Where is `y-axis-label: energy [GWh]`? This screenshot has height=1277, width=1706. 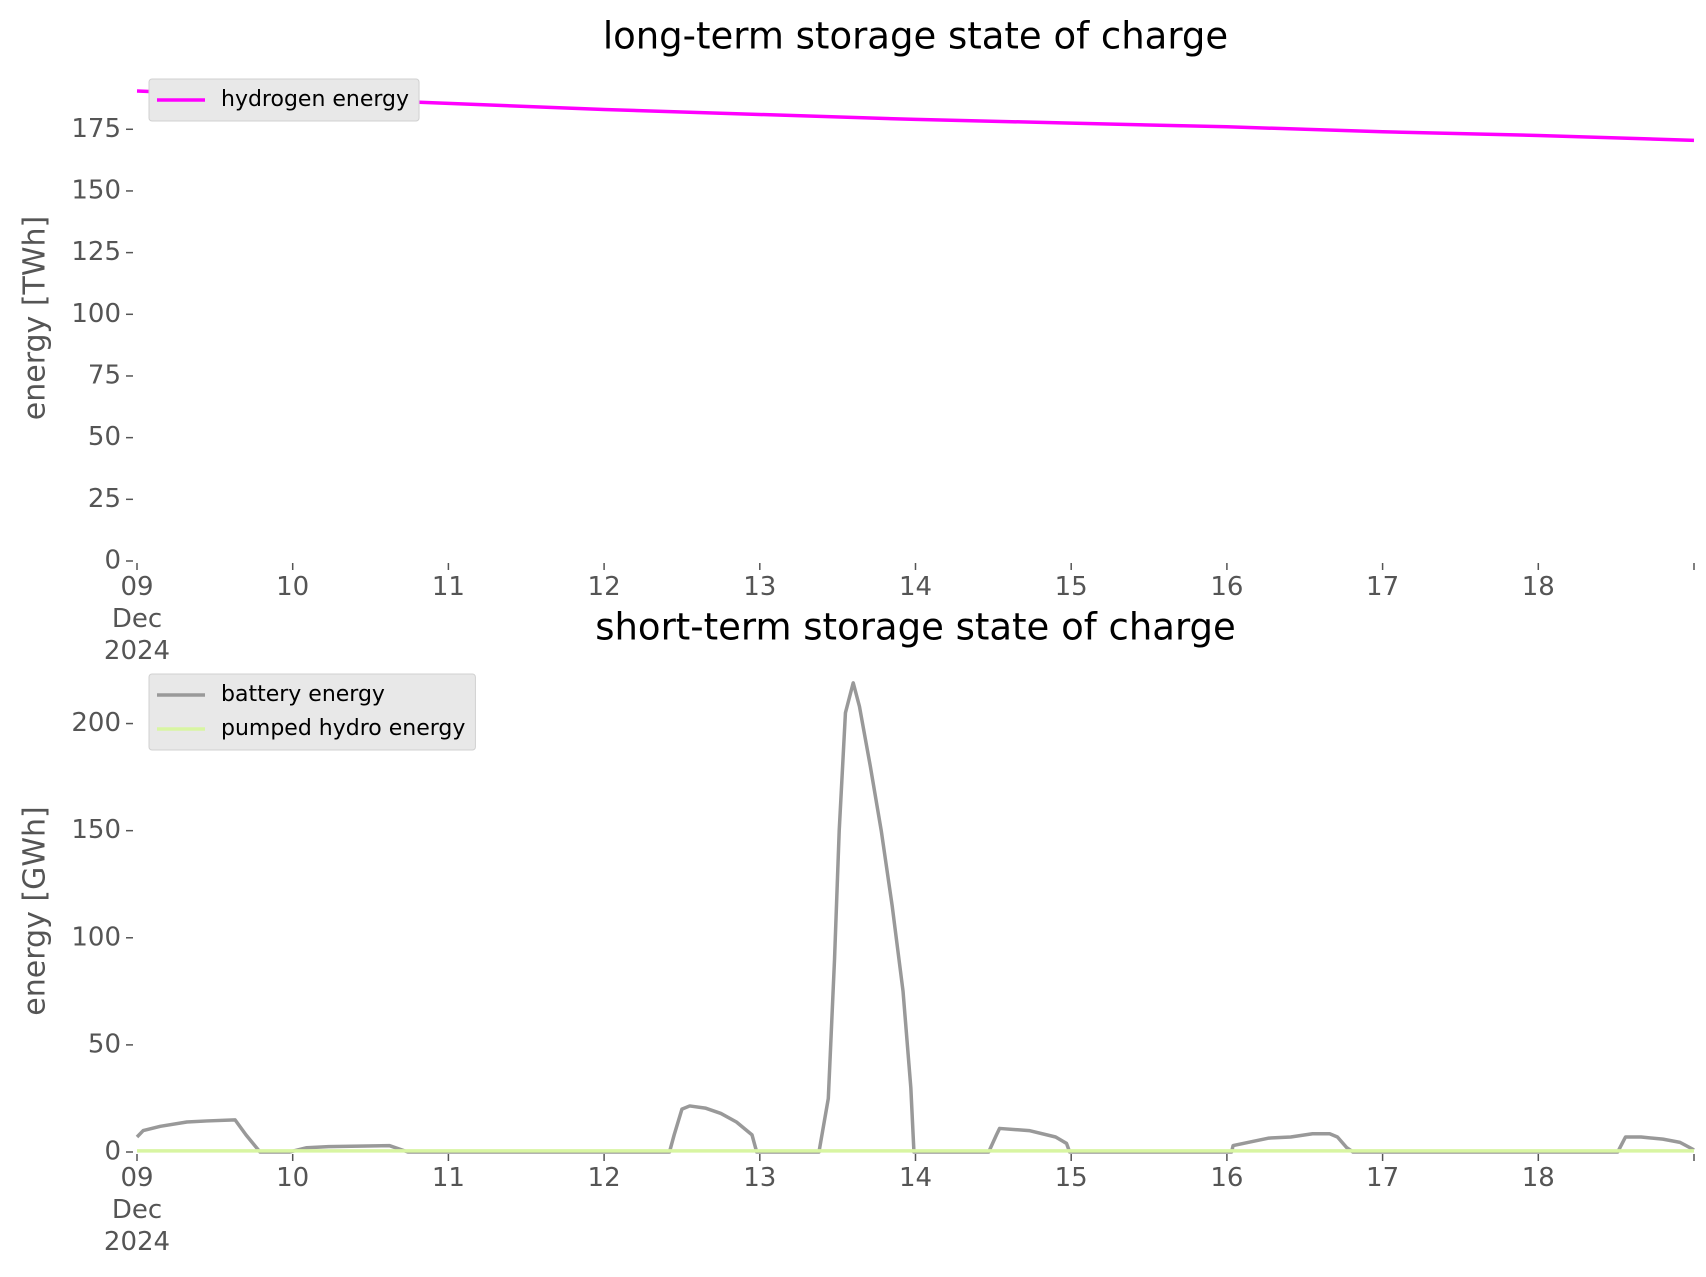
y-axis-label: energy [GWh] is located at coordinates (35, 910).